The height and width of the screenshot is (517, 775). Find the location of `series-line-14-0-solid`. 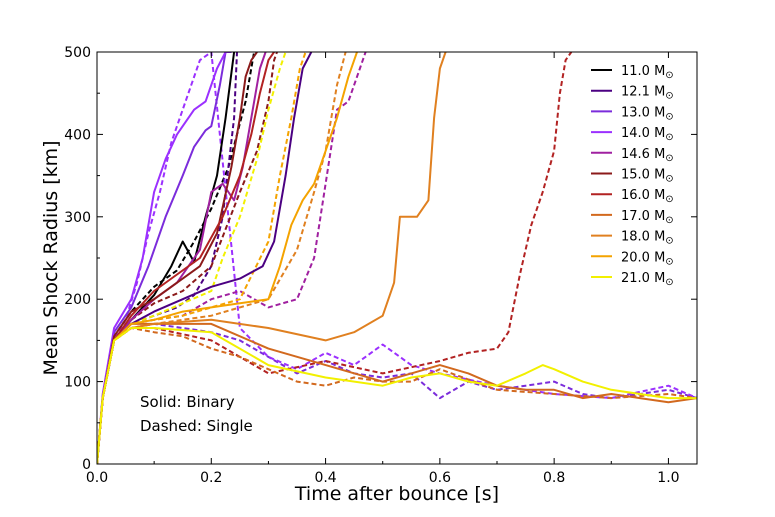

series-line-14-0-solid is located at coordinates (164, 258).